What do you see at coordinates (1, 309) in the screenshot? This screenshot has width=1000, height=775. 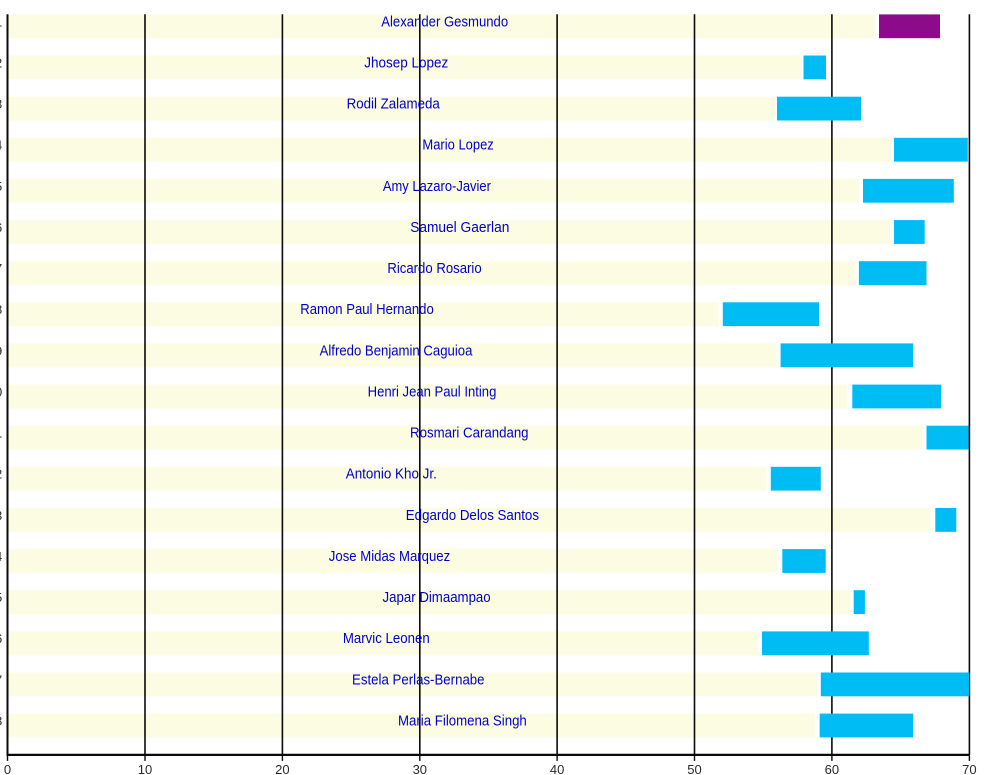 I see `svg-text: 8` at bounding box center [1, 309].